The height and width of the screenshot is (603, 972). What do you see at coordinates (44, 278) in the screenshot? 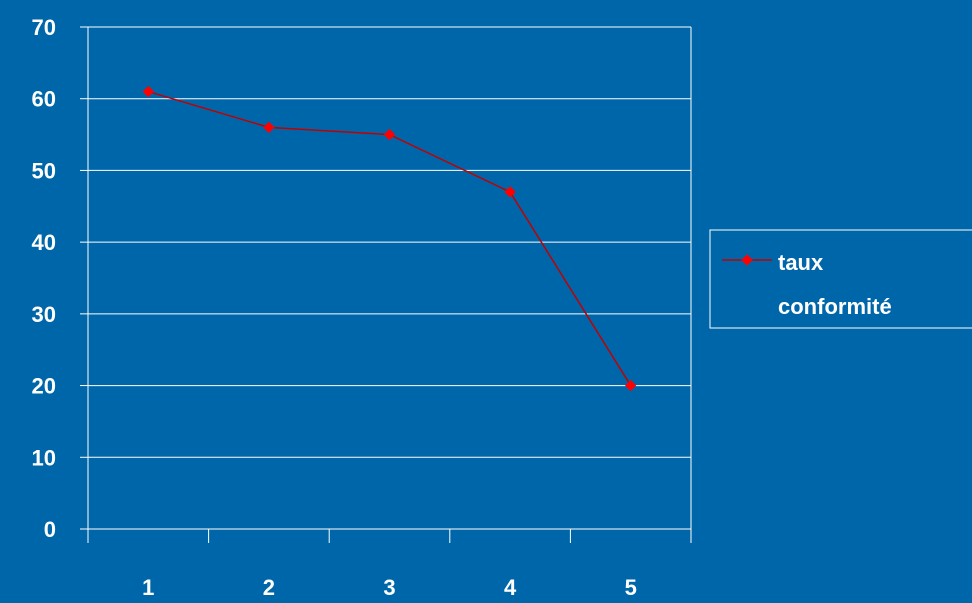
I see `y-axis-tick-labels: 0 10 20 30 40 50 60 70` at bounding box center [44, 278].